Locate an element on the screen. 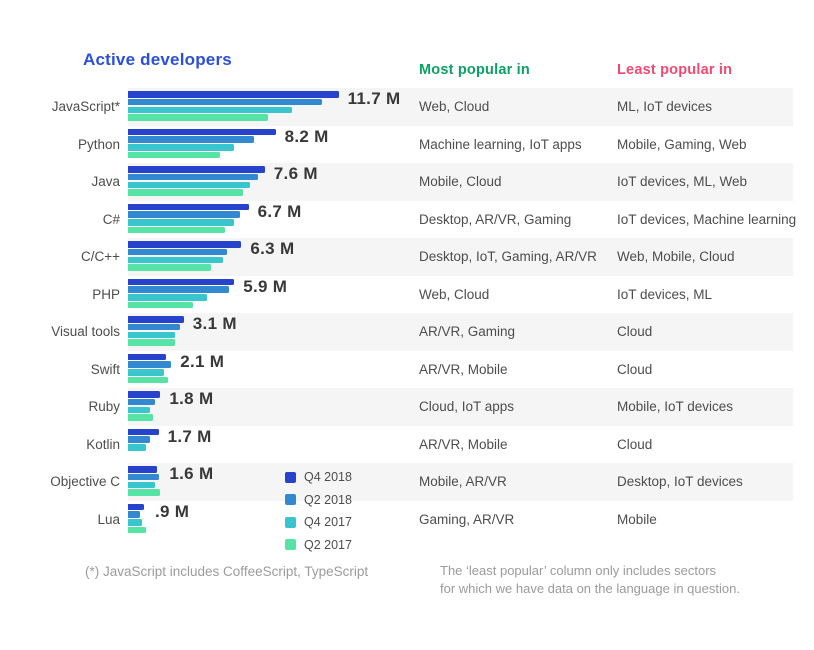 The image size is (814, 650). value-label: .9 M is located at coordinates (172, 511).